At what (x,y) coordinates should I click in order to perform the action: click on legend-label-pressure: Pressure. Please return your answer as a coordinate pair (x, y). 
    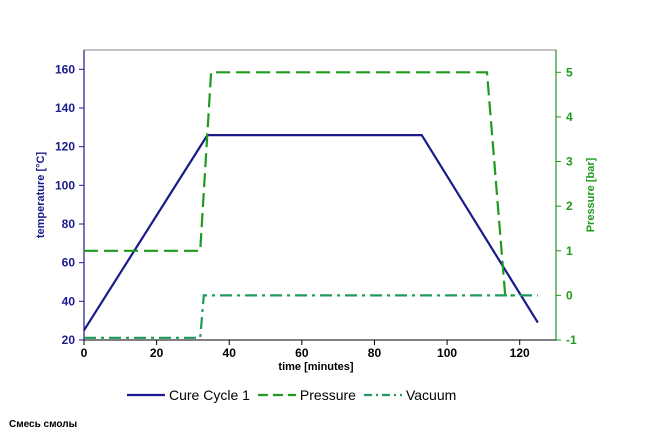
    Looking at the image, I should click on (328, 395).